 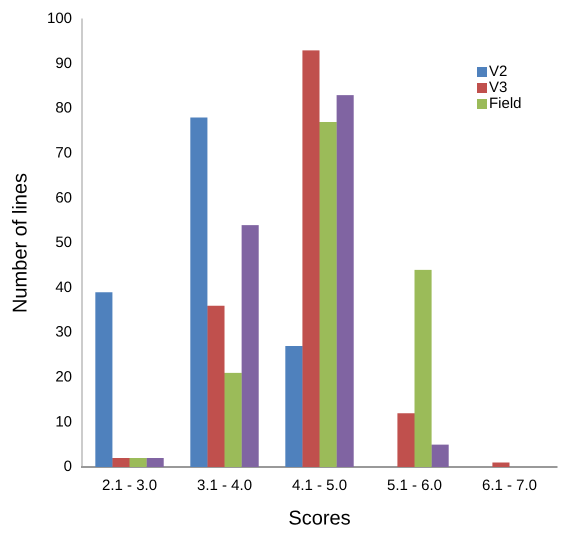 I want to click on x-tick-label: 5.1 - 6.0, so click(x=414, y=485).